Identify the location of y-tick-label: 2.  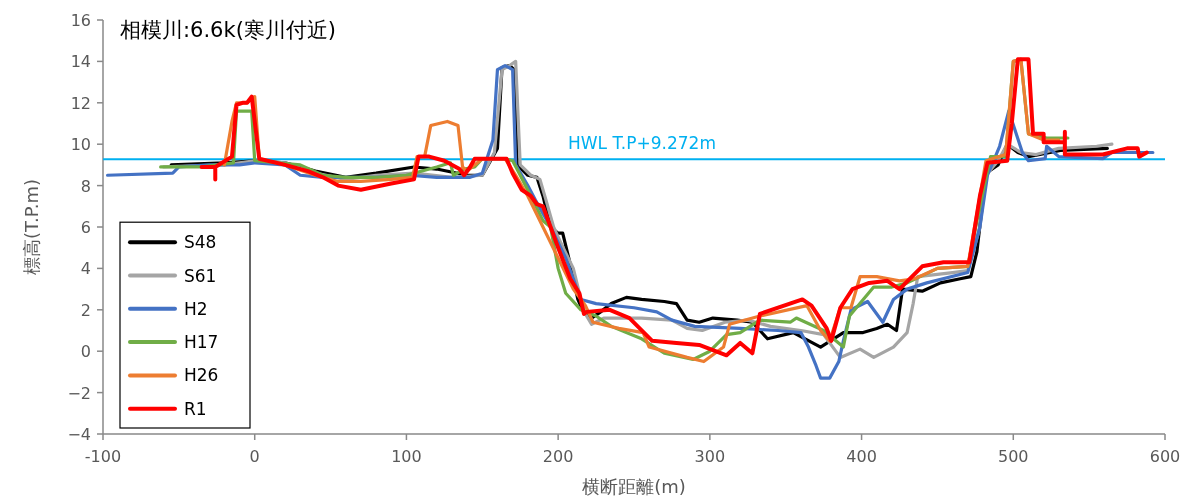
(85, 310).